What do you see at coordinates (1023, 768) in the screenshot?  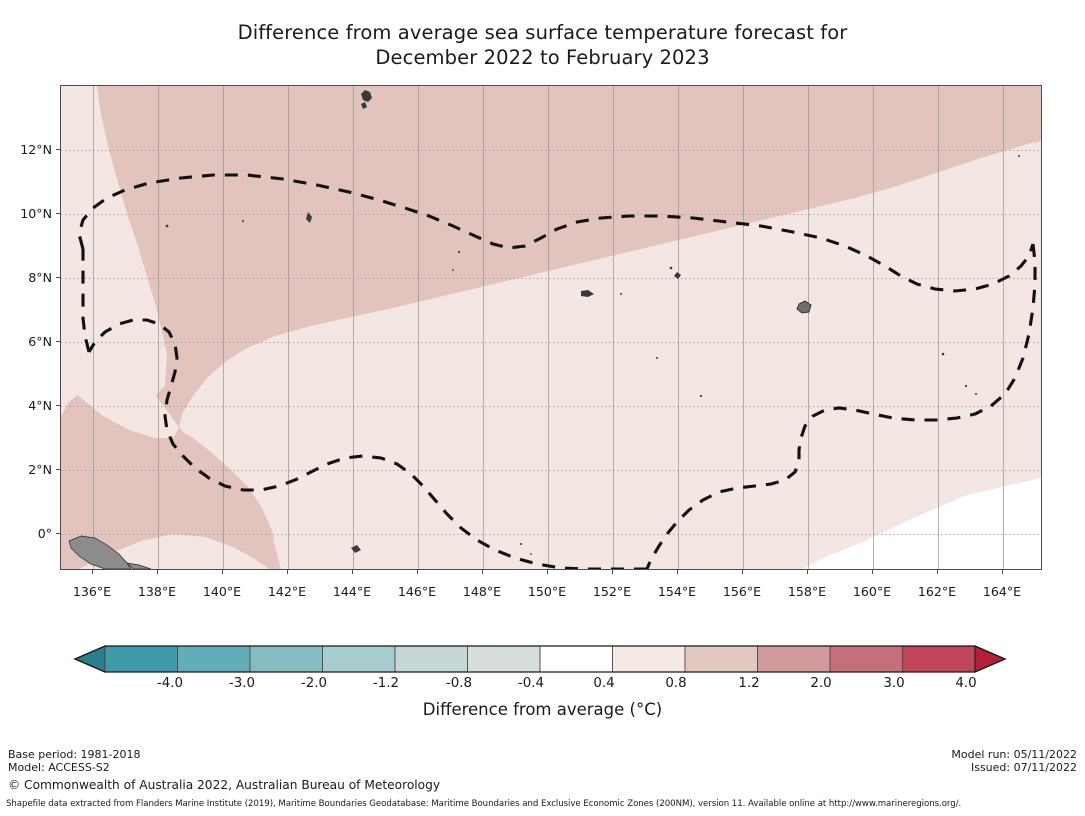 I see `issued-text: Issued: 07/11/2022` at bounding box center [1023, 768].